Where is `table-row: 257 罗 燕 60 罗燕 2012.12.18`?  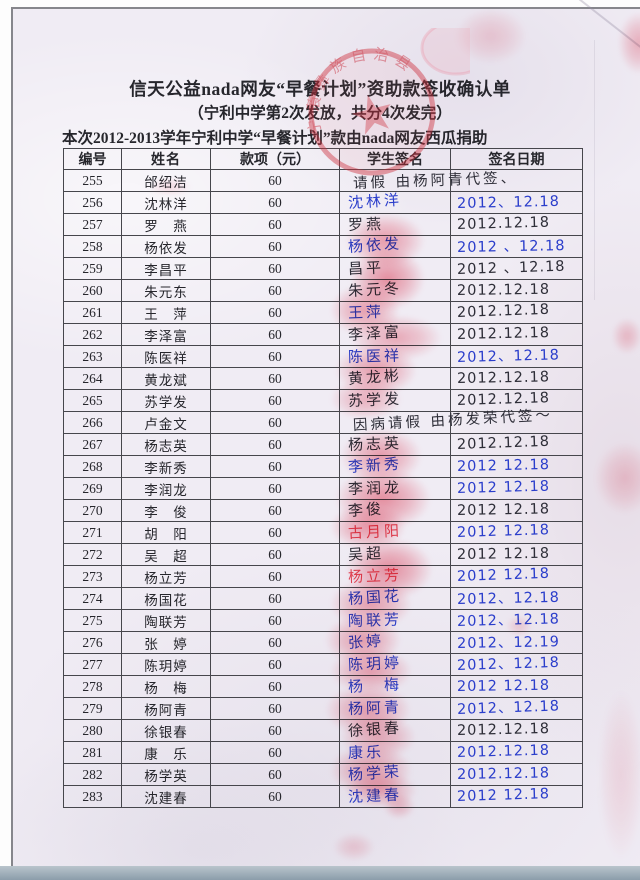
table-row: 257 罗 燕 60 罗燕 2012.12.18 is located at coordinates (323, 224).